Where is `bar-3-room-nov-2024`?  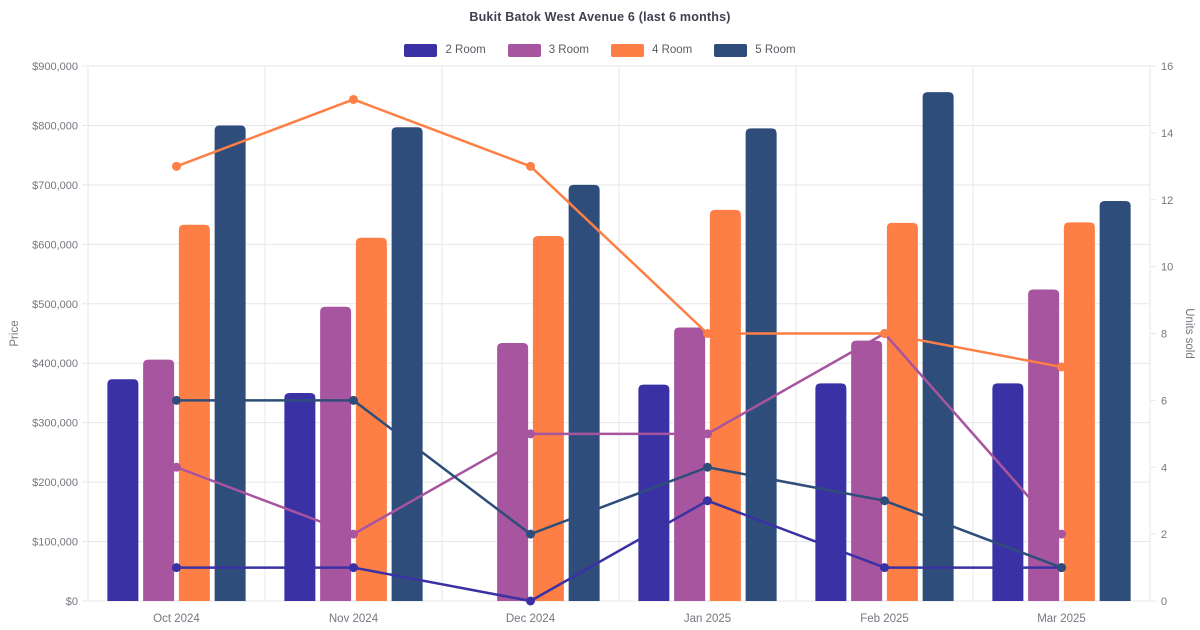
bar-3-room-nov-2024 is located at coordinates (336, 453).